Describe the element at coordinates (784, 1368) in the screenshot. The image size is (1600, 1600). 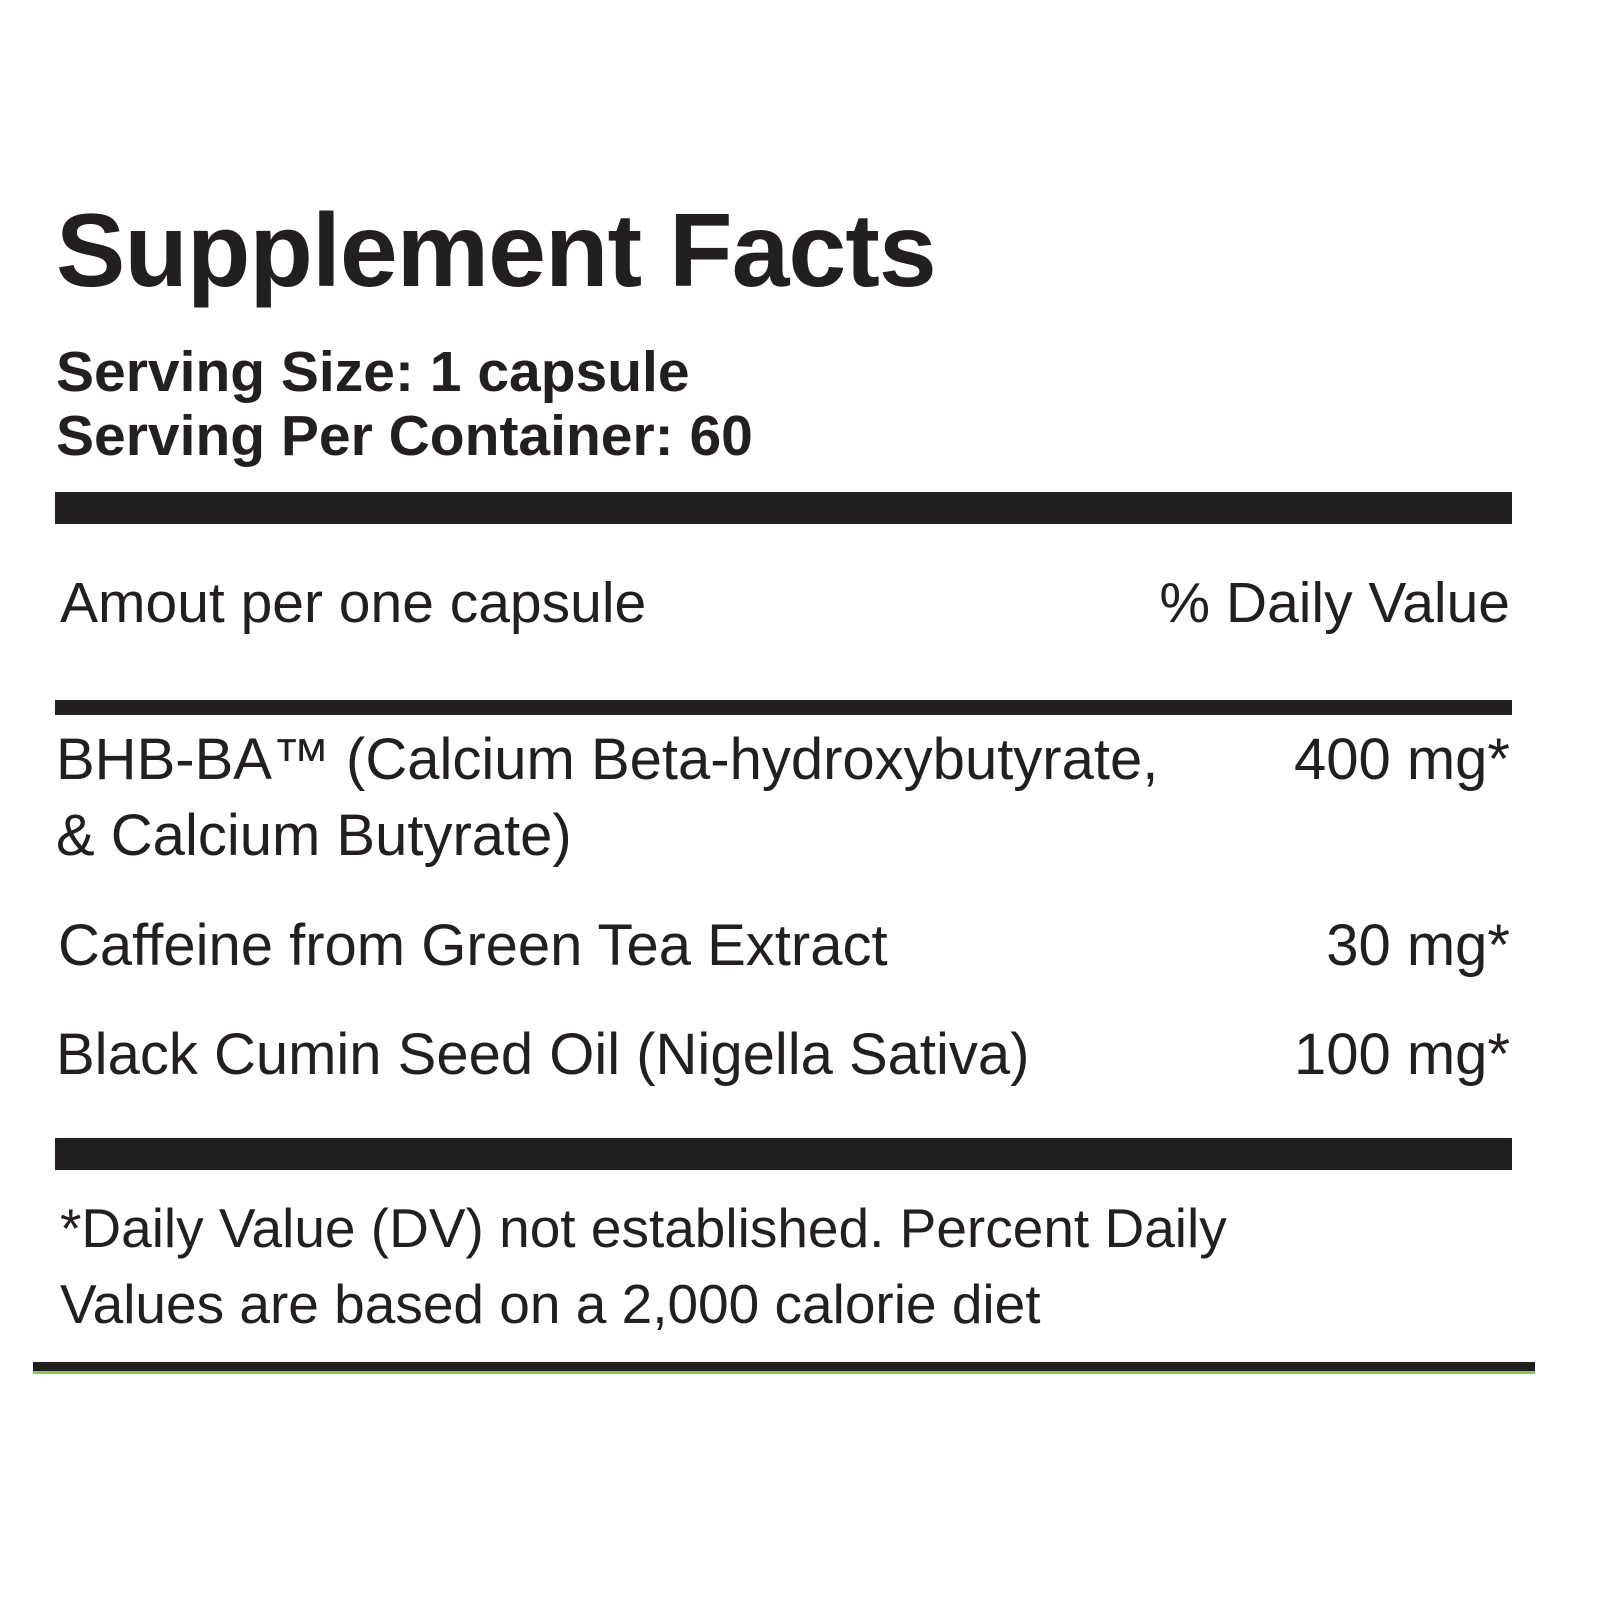
I see `bottom-rule` at that location.